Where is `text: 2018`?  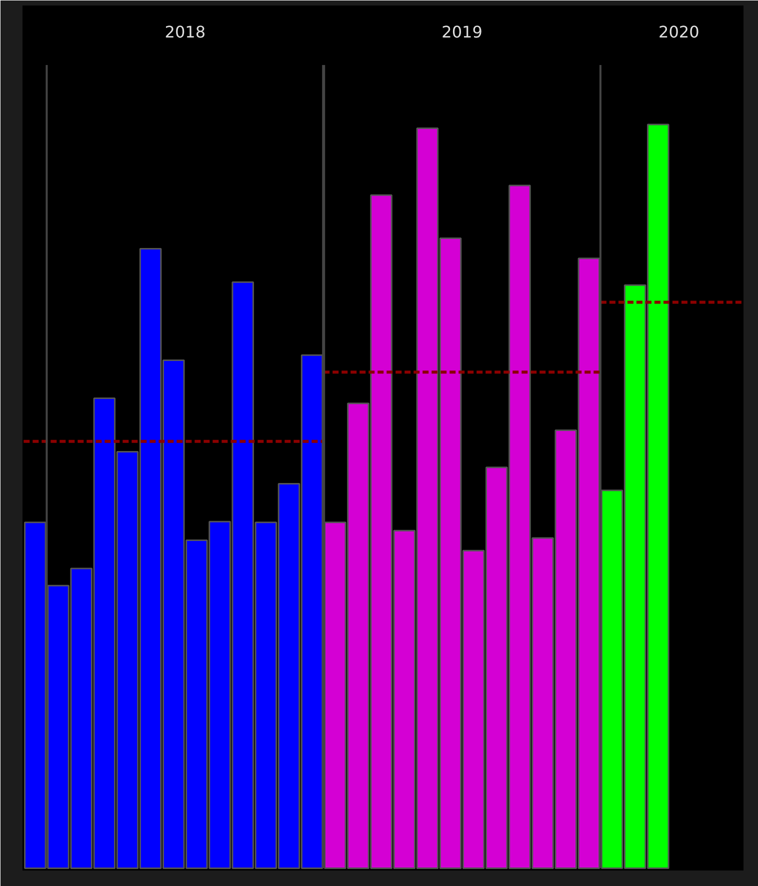 text: 2018 is located at coordinates (185, 32).